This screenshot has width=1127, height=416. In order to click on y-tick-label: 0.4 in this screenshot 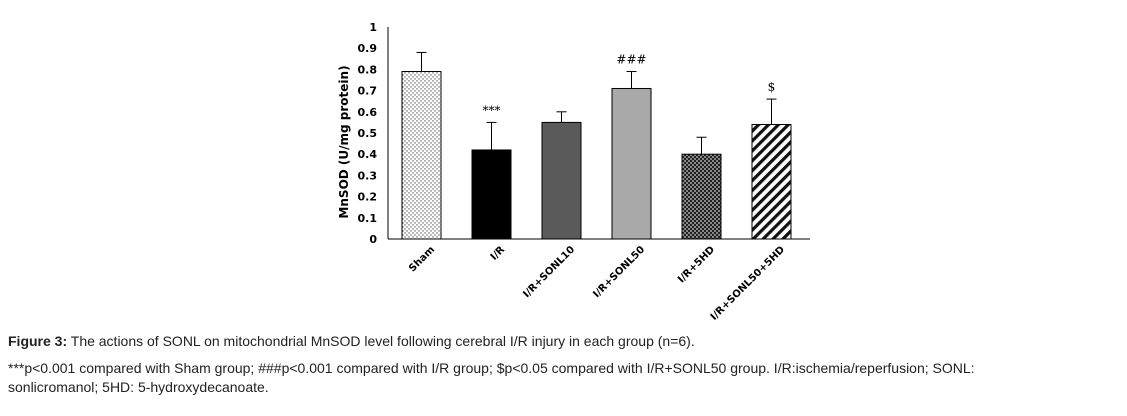, I will do `click(368, 154)`.